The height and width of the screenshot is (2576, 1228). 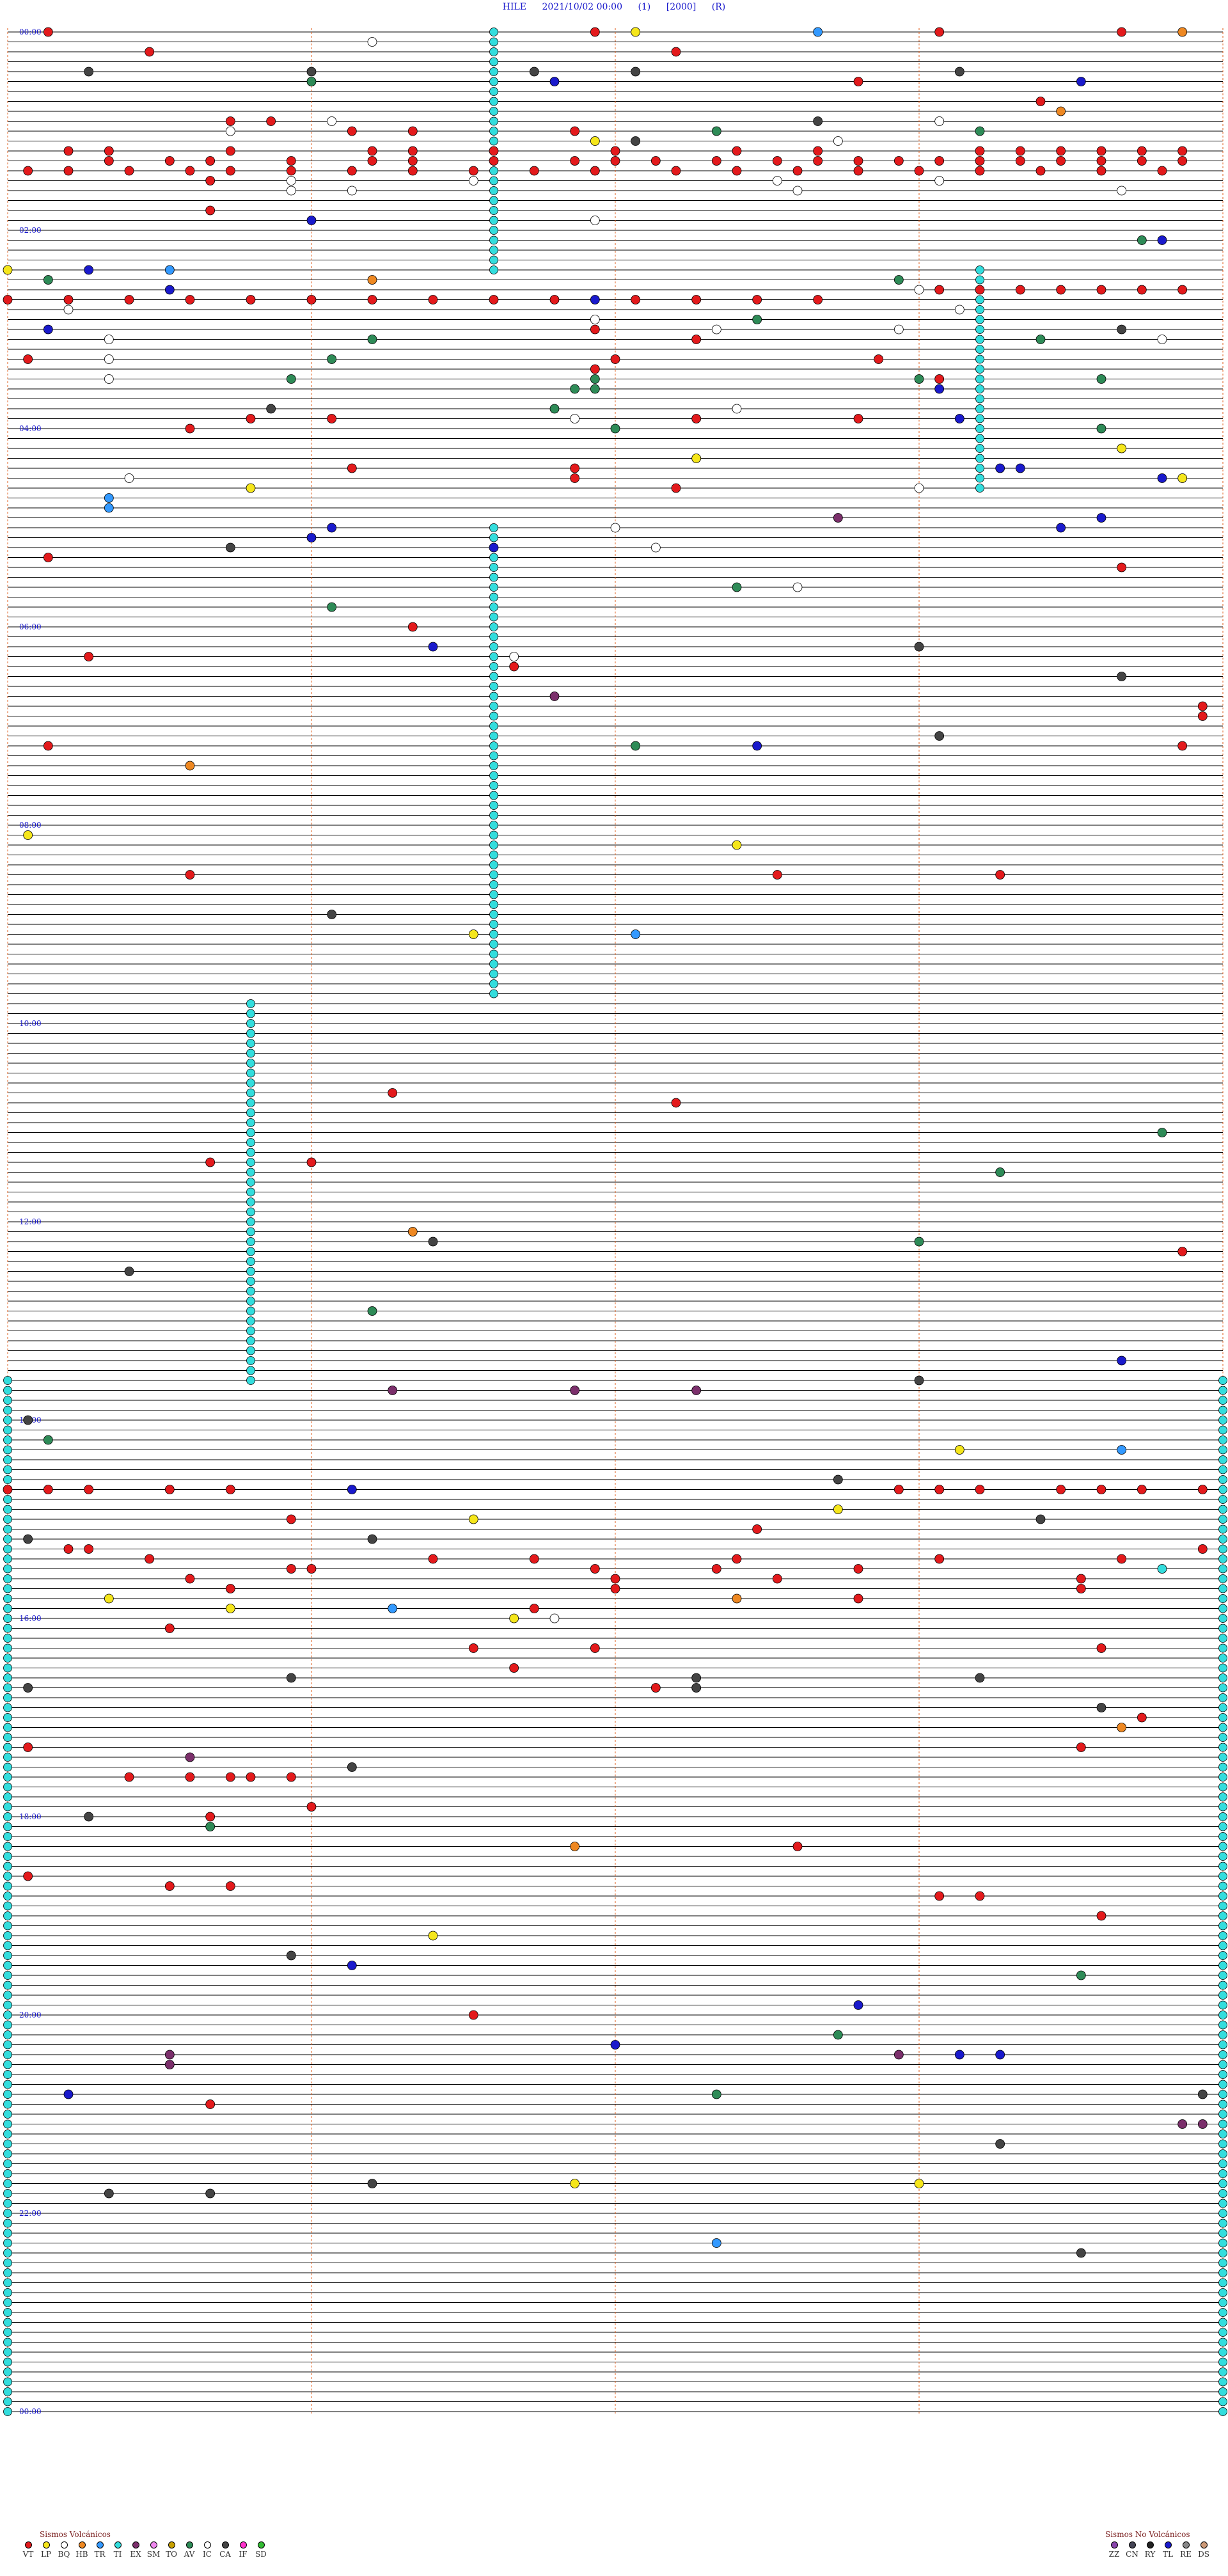 What do you see at coordinates (30, 626) in the screenshot?
I see `hour-label: 06:00` at bounding box center [30, 626].